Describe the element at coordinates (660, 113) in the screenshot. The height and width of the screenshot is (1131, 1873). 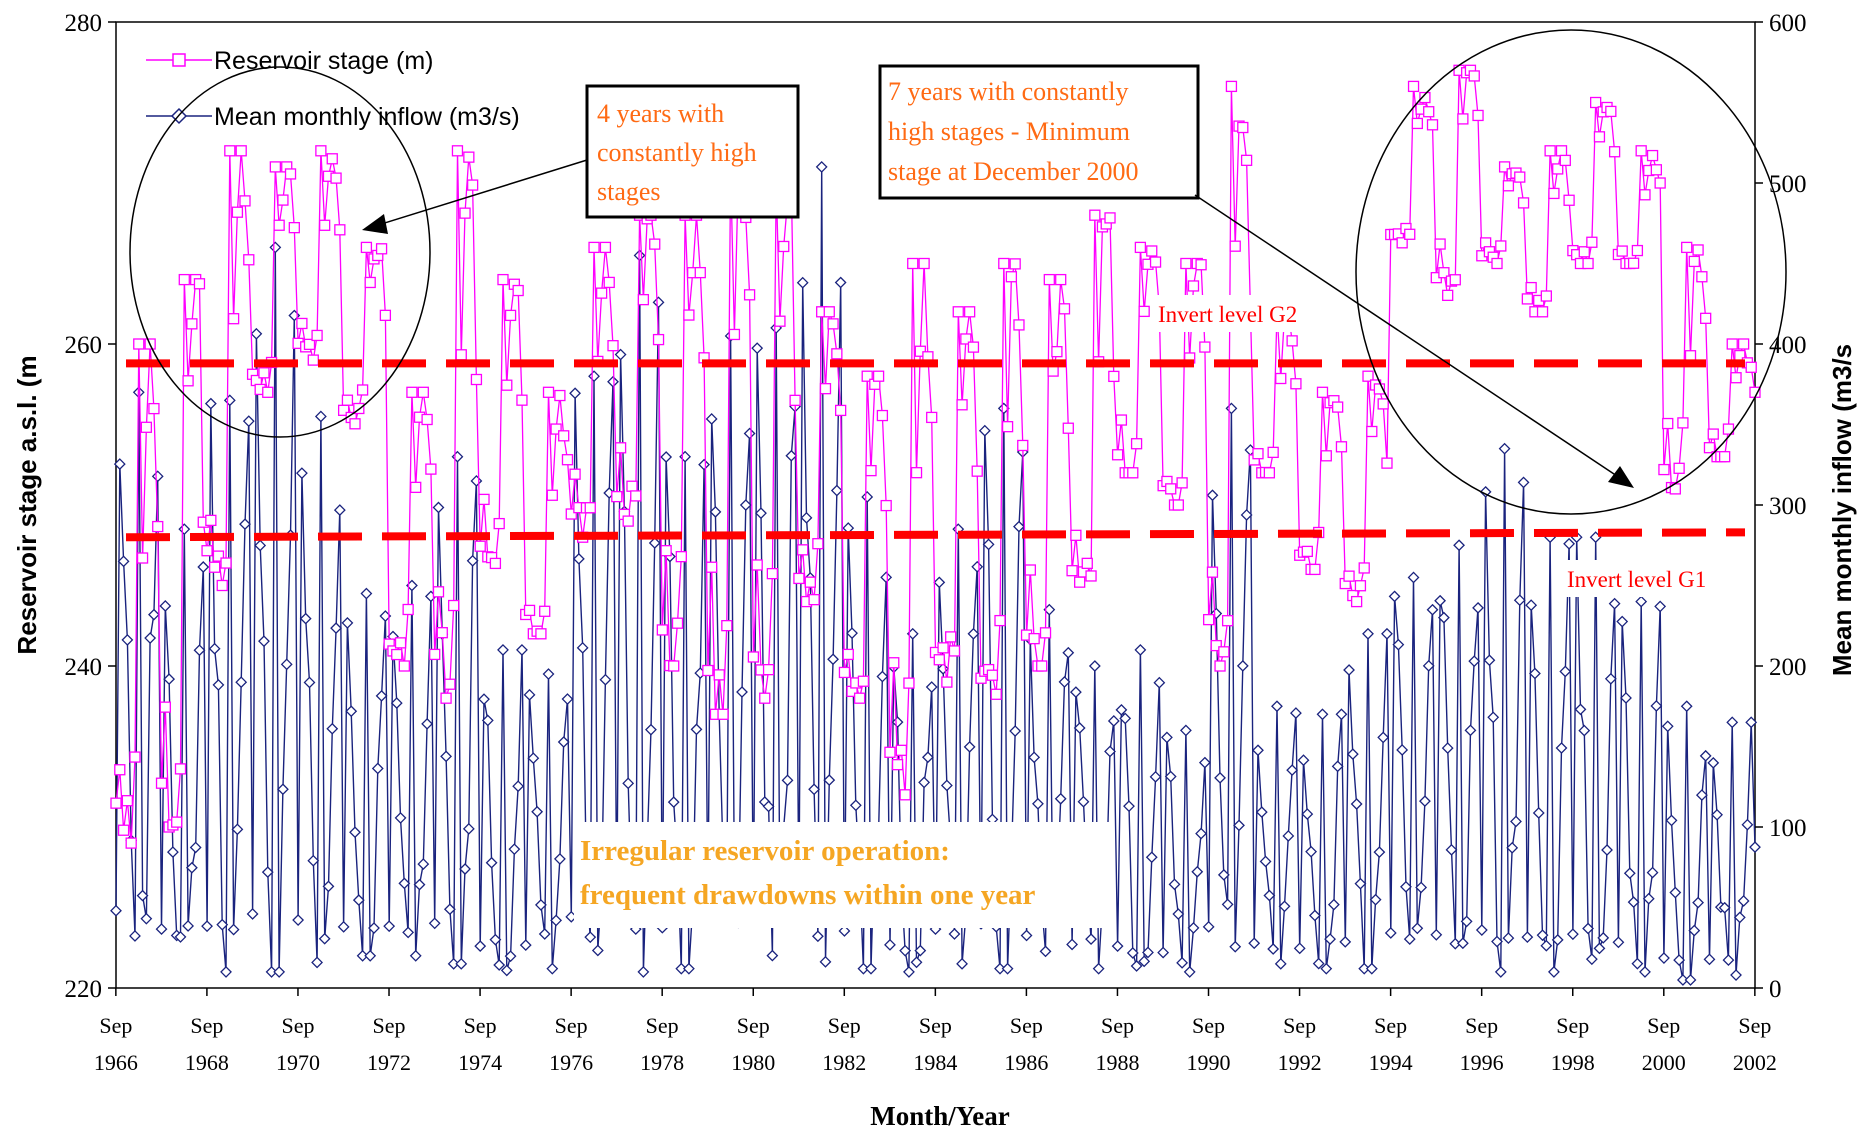
I see `annotation-box-4-years-line-1: 4 years with` at that location.